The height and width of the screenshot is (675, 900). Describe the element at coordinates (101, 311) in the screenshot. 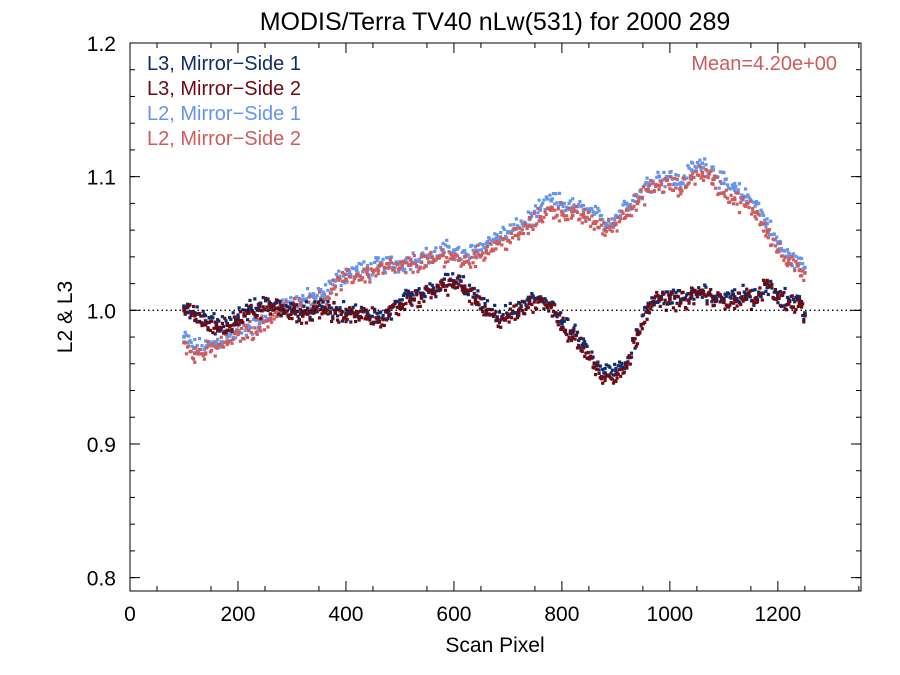

I see `y-tick-label: 1.0` at that location.